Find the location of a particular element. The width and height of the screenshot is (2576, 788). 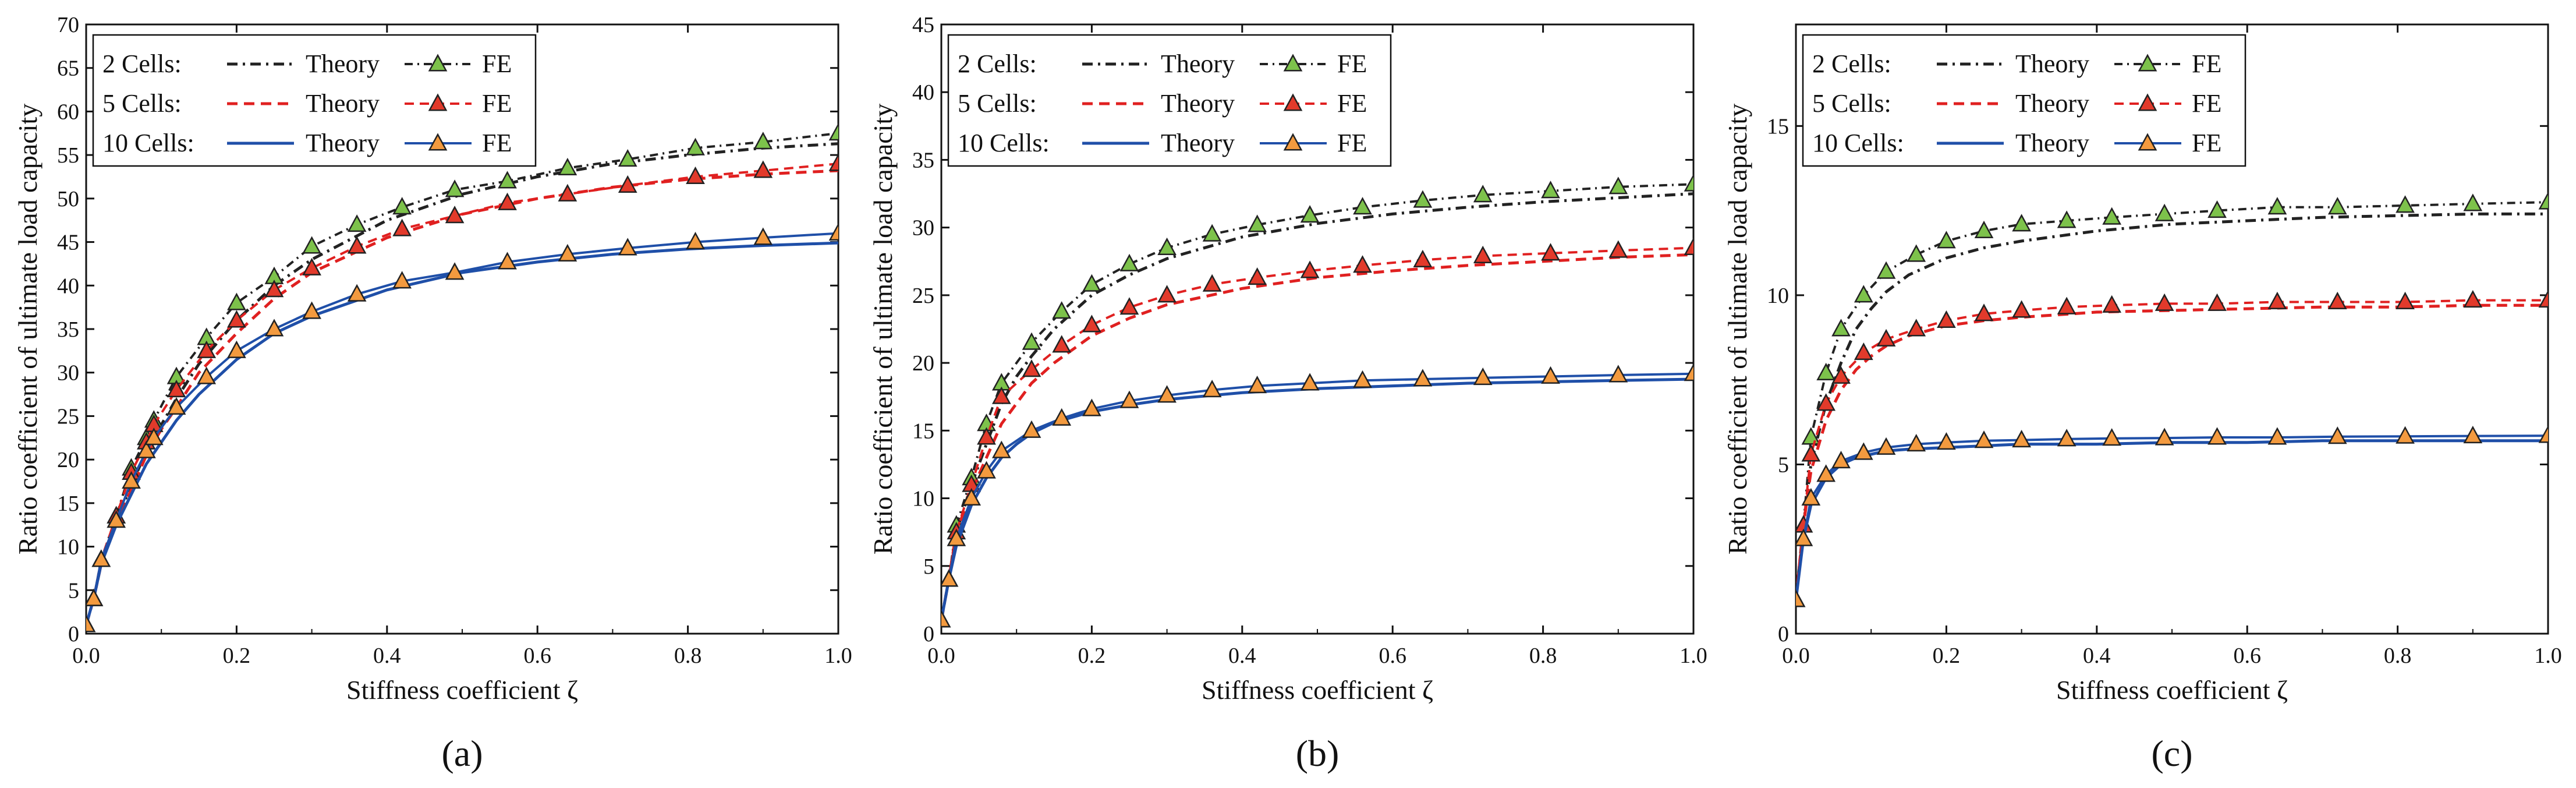

panel-c-series-5-fe-line is located at coordinates (2172, 517).